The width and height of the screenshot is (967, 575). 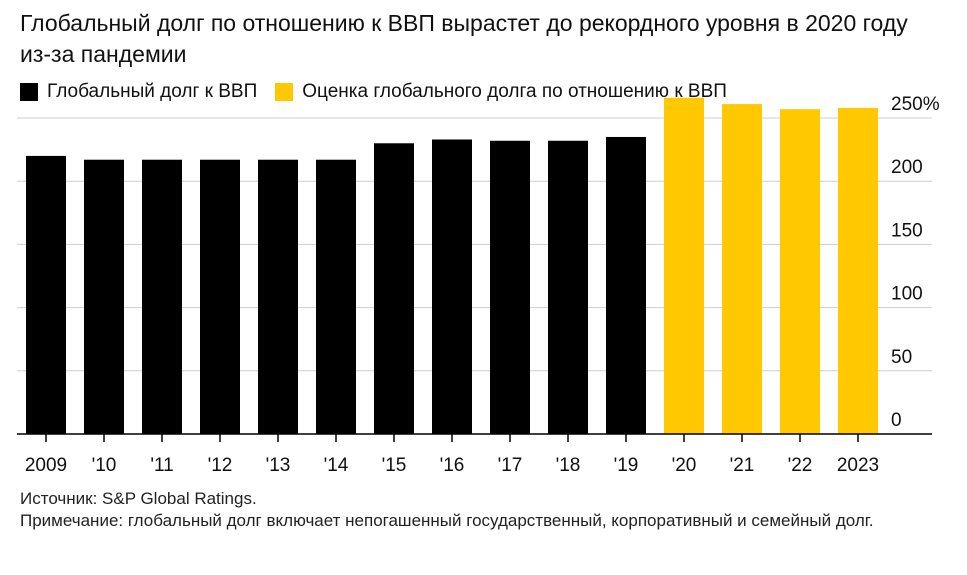 What do you see at coordinates (568, 465) in the screenshot?
I see `x-tick-label: '18` at bounding box center [568, 465].